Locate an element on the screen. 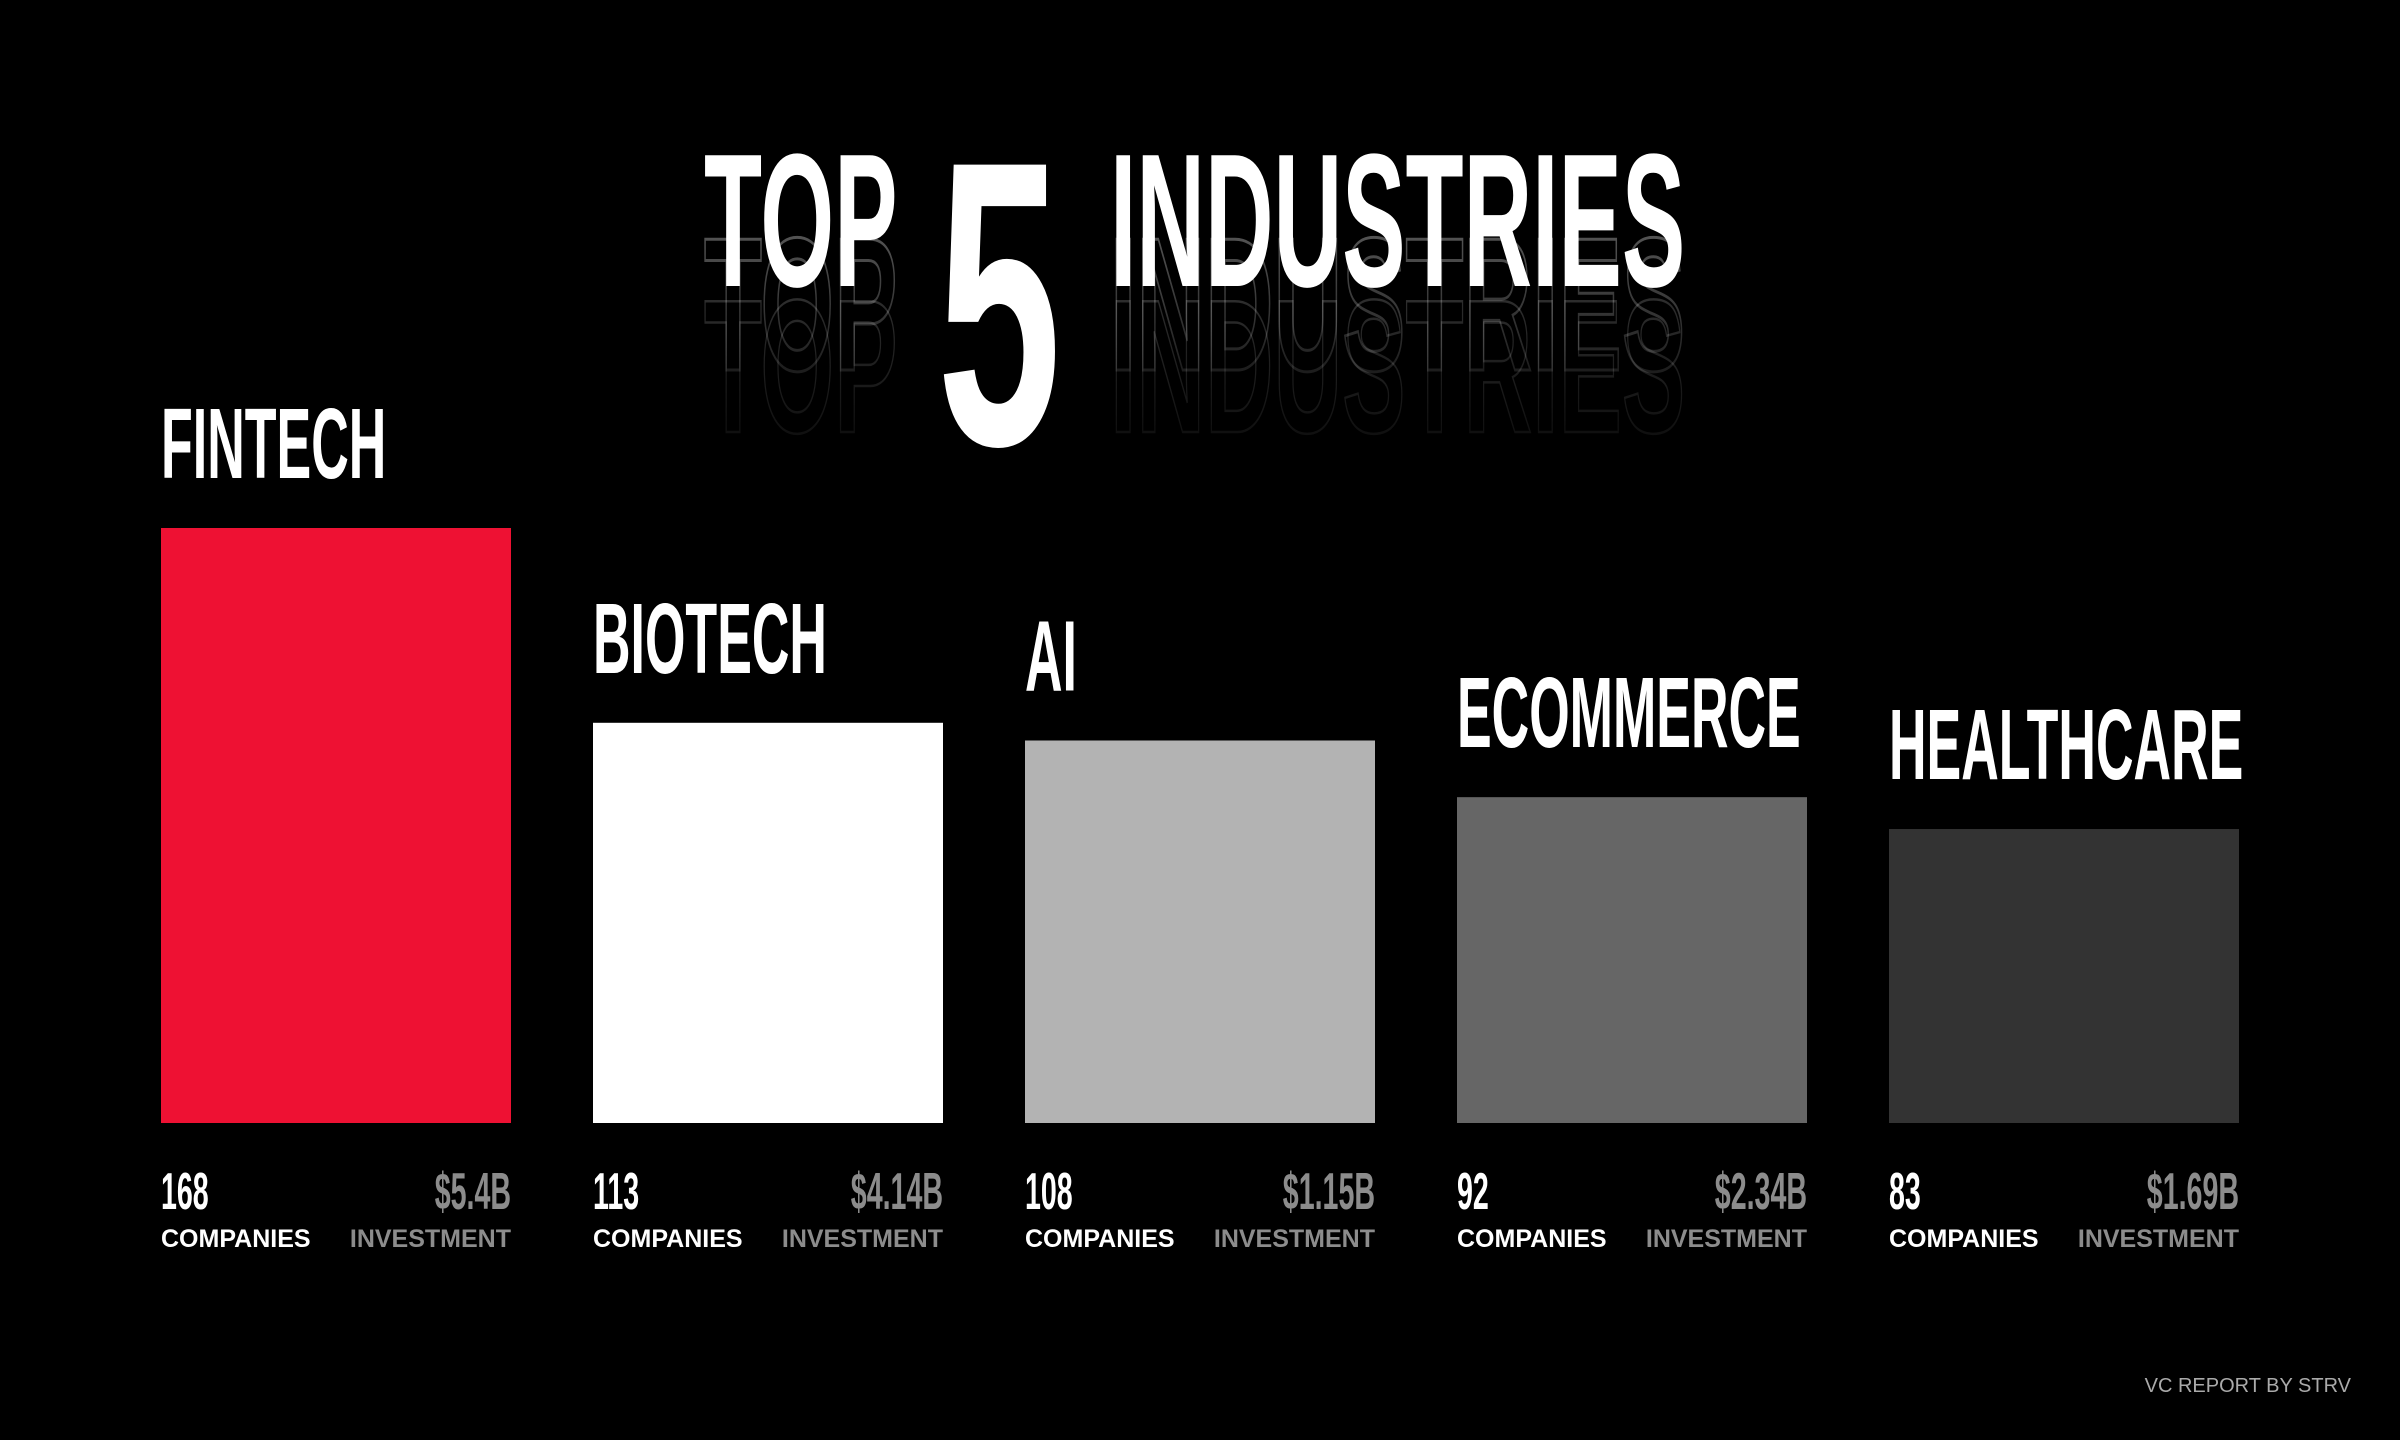 This screenshot has height=1440, width=2400. investment-value: $4.14B is located at coordinates (897, 1191).